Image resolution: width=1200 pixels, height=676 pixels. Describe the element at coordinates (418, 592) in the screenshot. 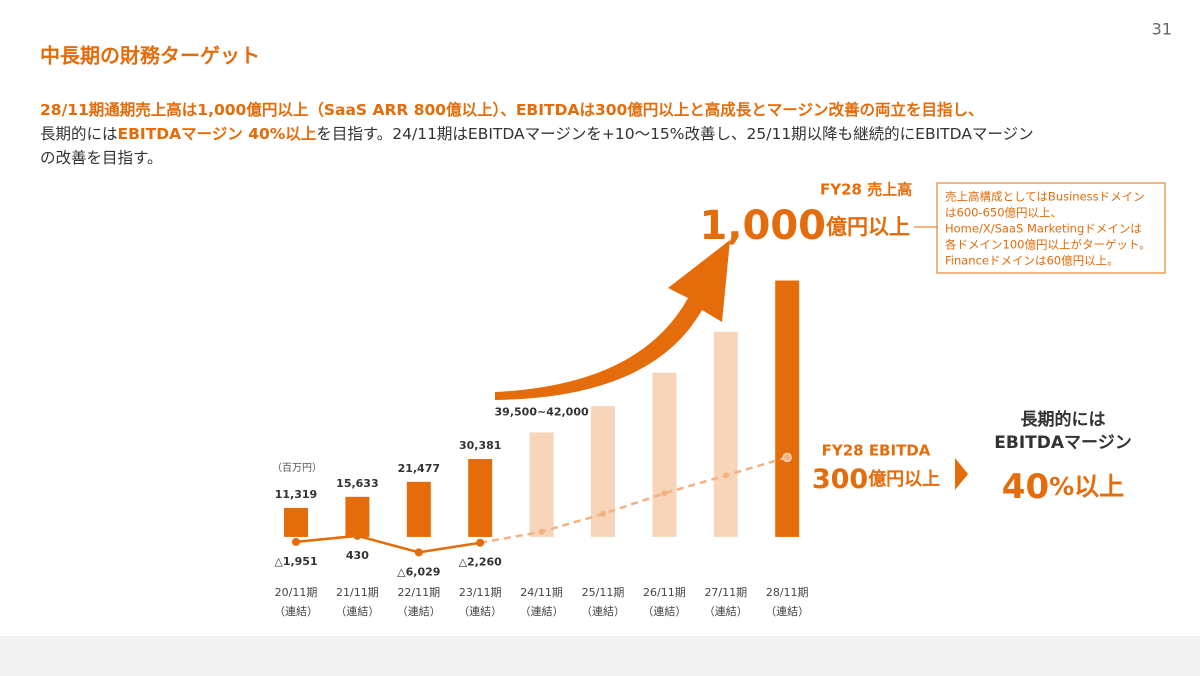

I see `x-tick-label: 22/11期` at that location.